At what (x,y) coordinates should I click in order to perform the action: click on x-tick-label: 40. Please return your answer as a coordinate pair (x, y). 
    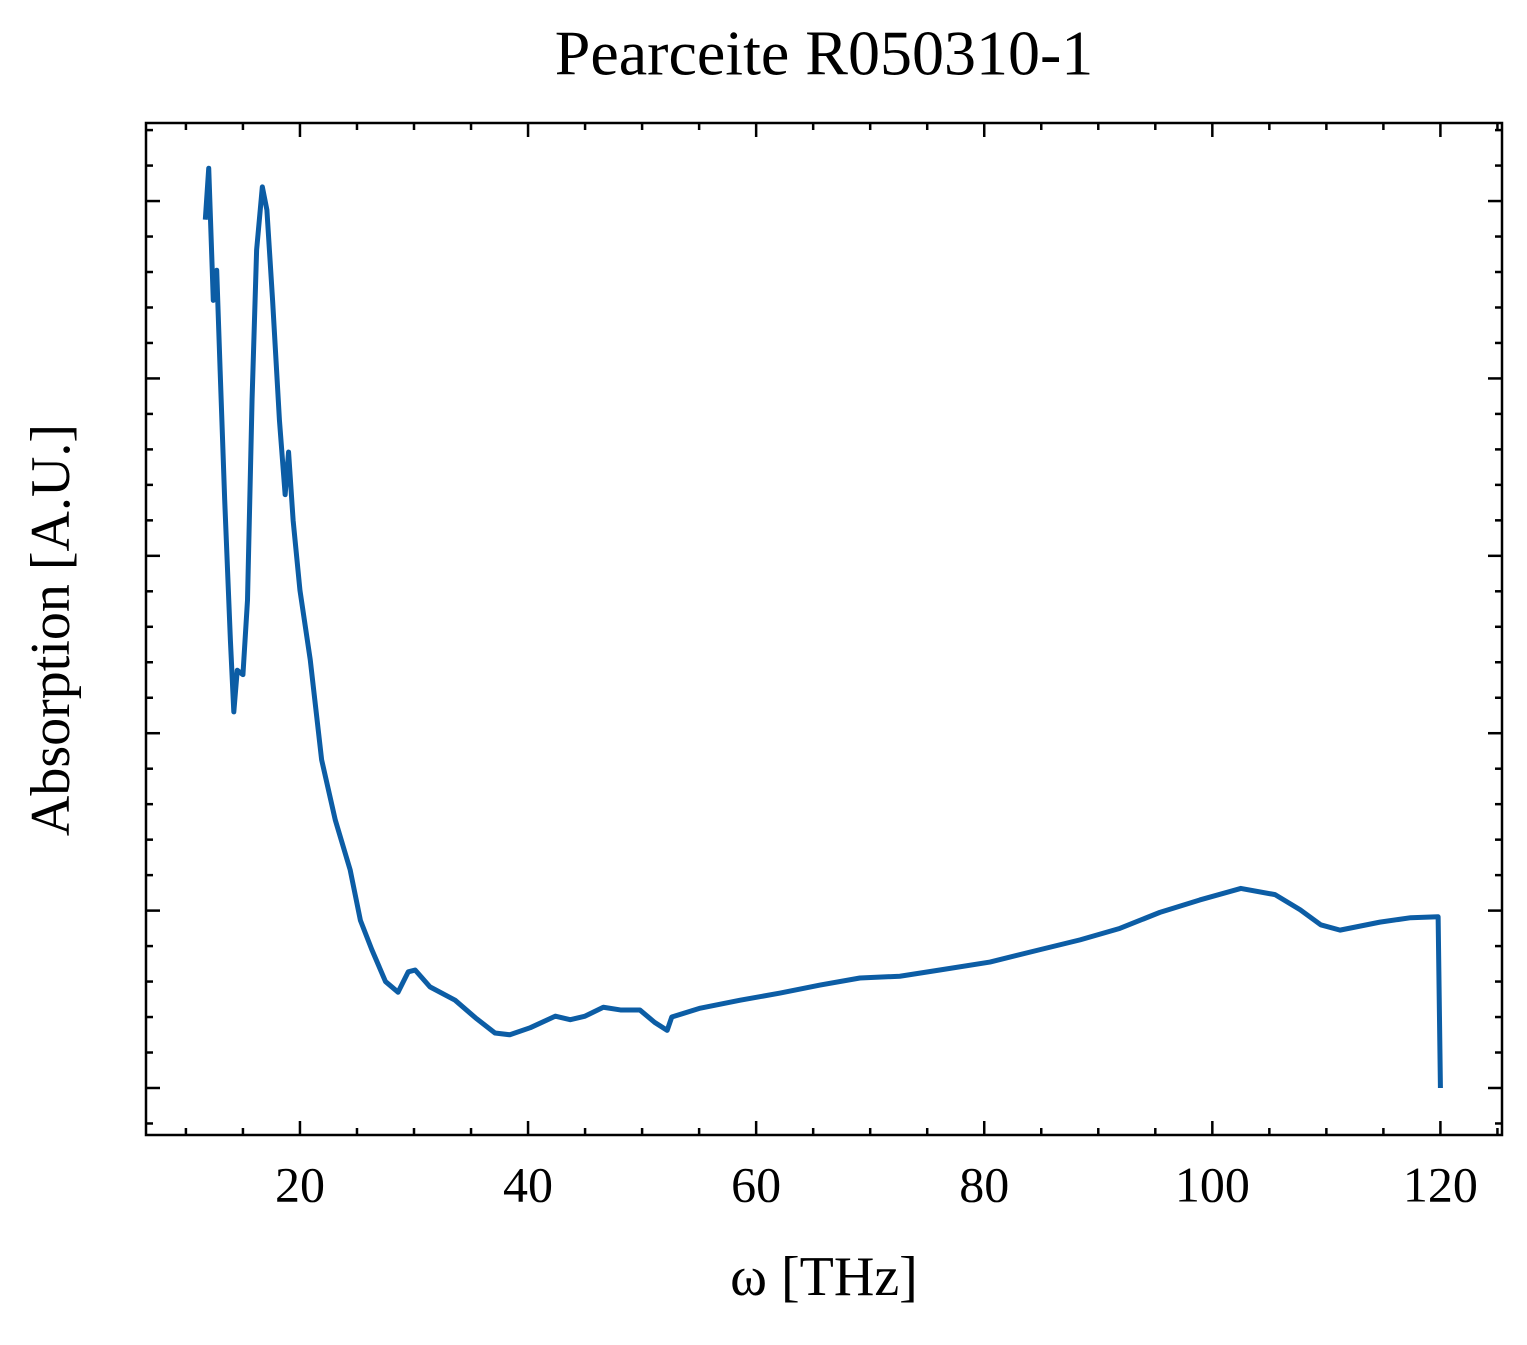
    Looking at the image, I should click on (528, 1184).